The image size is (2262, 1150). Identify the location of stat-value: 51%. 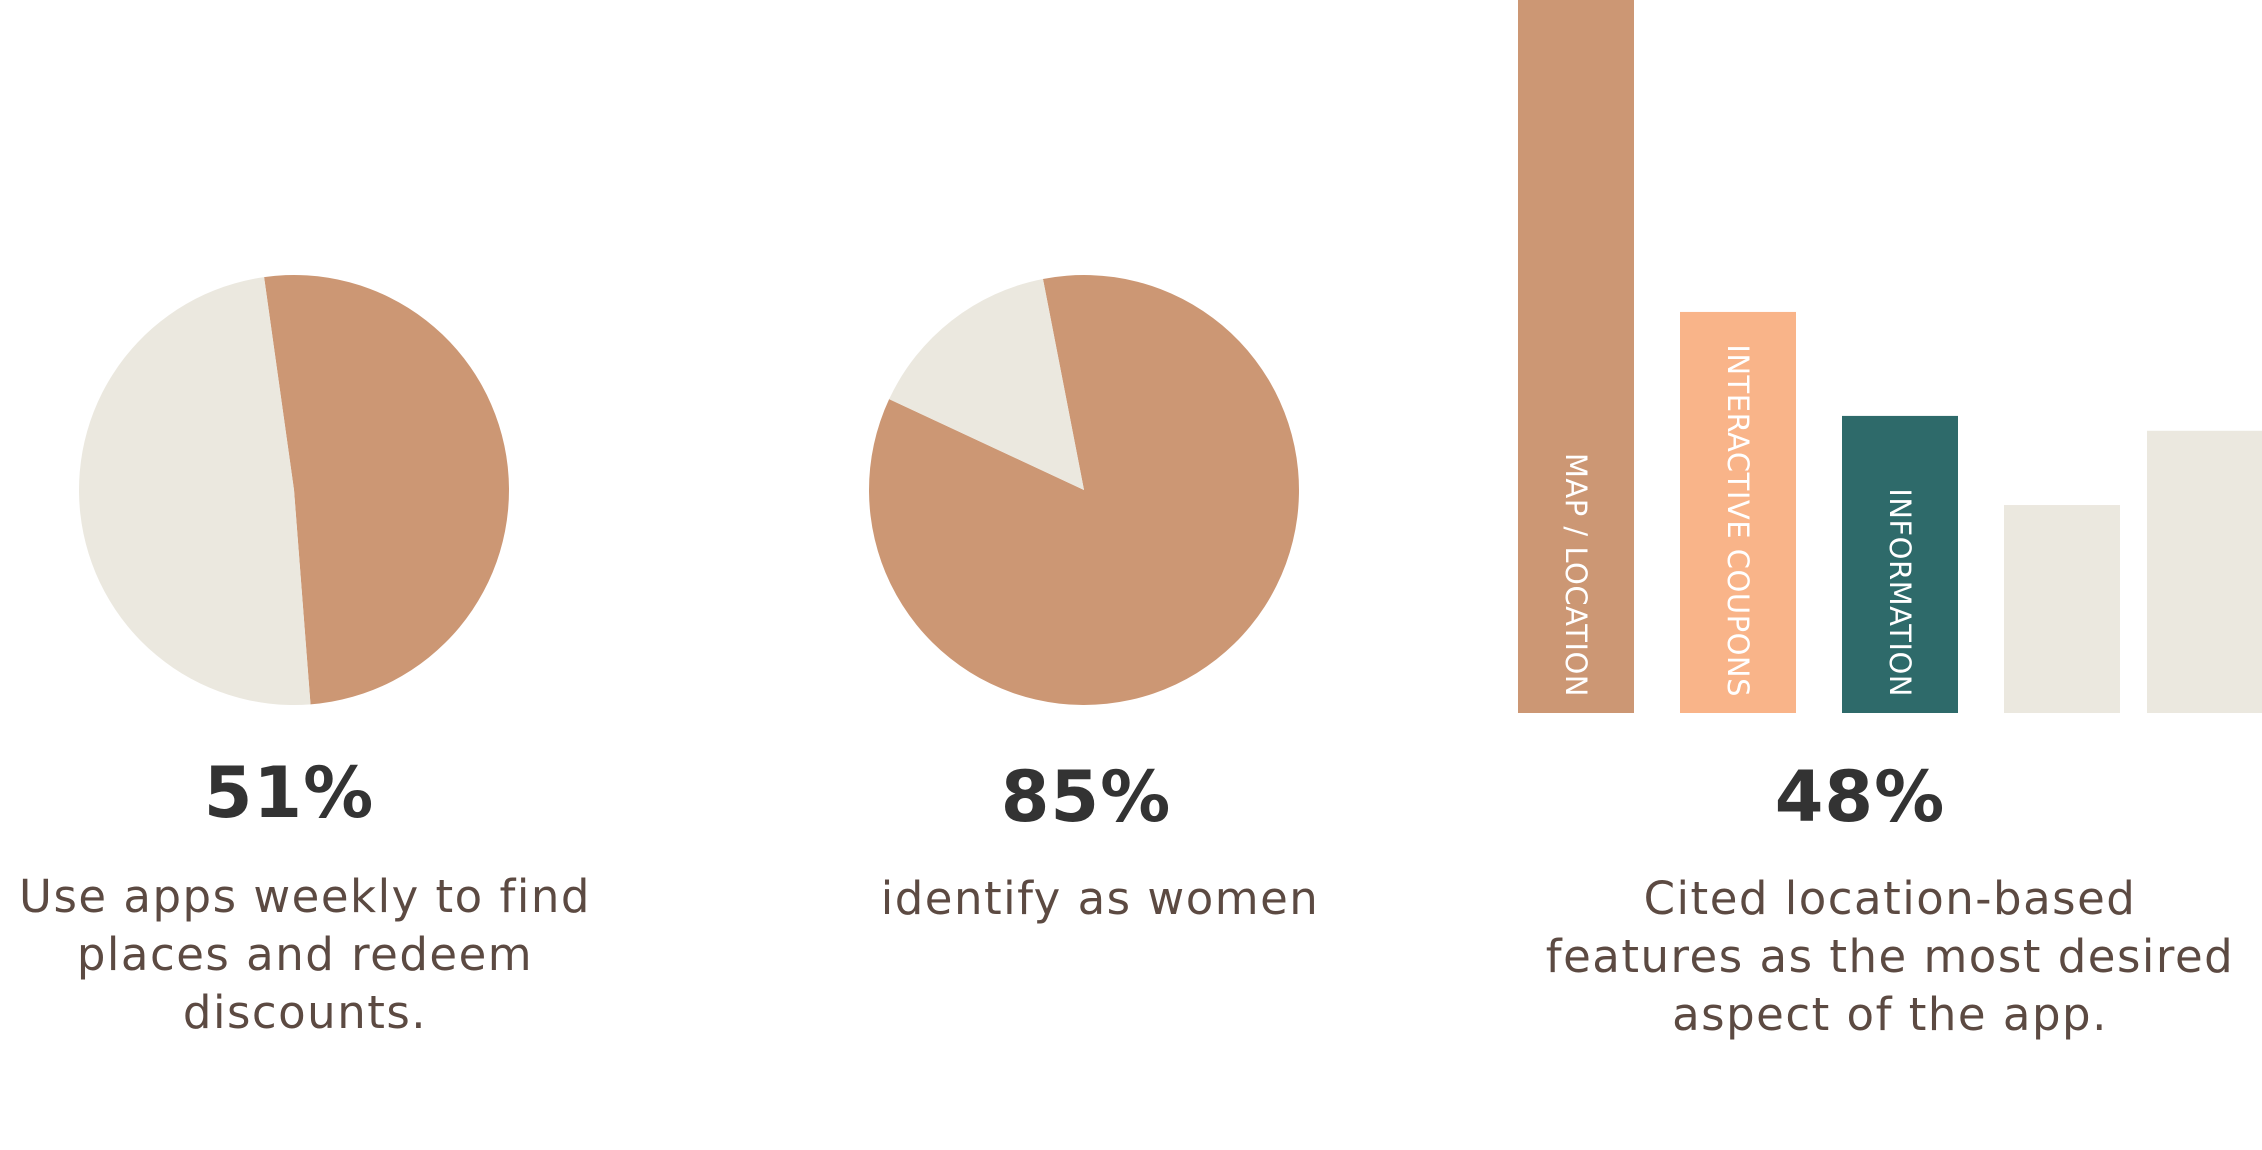
(289, 793).